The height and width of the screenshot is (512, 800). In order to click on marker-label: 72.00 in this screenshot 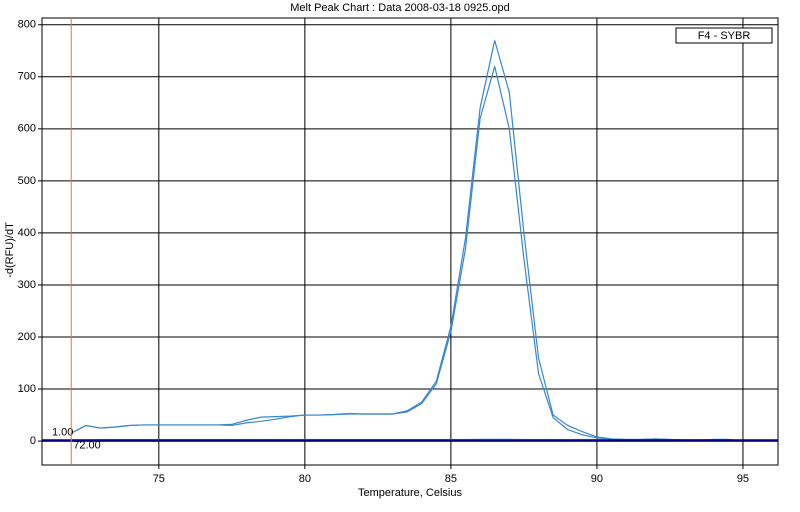, I will do `click(87, 445)`.